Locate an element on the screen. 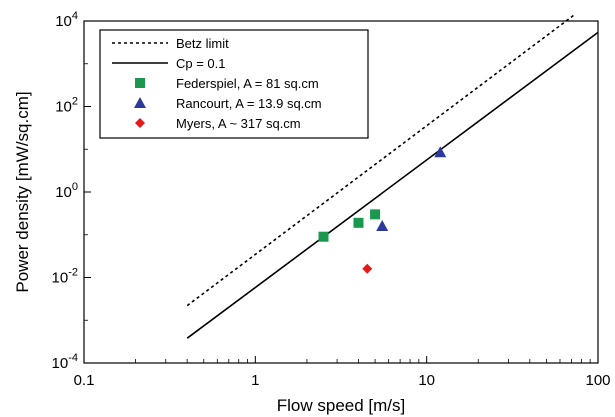  y-tick-label-0: 10⁻⁴ is located at coordinates (65, 362).